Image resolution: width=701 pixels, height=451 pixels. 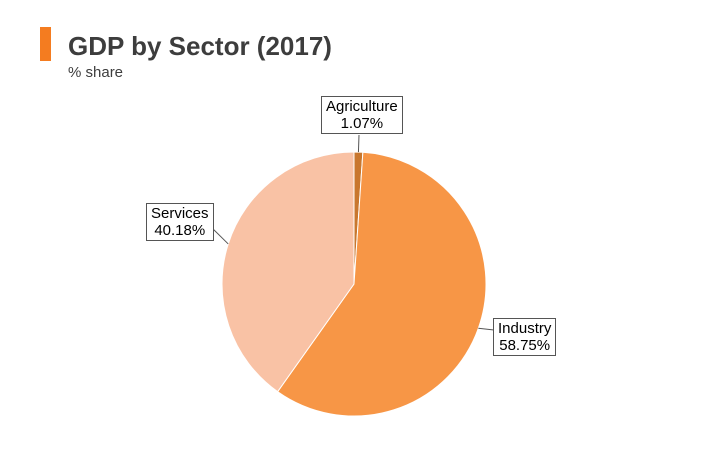 What do you see at coordinates (525, 328) in the screenshot?
I see `slice-label-name: Industry` at bounding box center [525, 328].